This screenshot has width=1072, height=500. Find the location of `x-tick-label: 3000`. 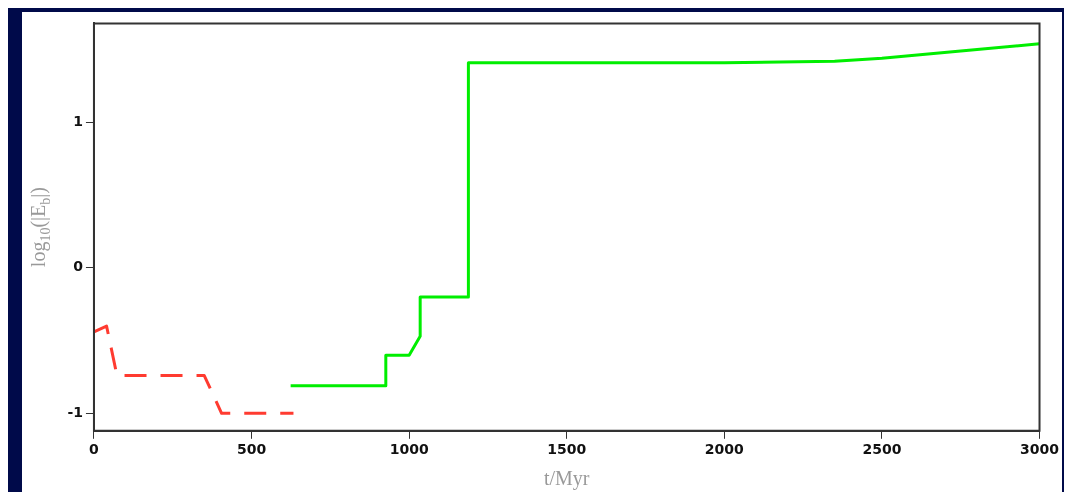

x-tick-label: 3000 is located at coordinates (1040, 448).